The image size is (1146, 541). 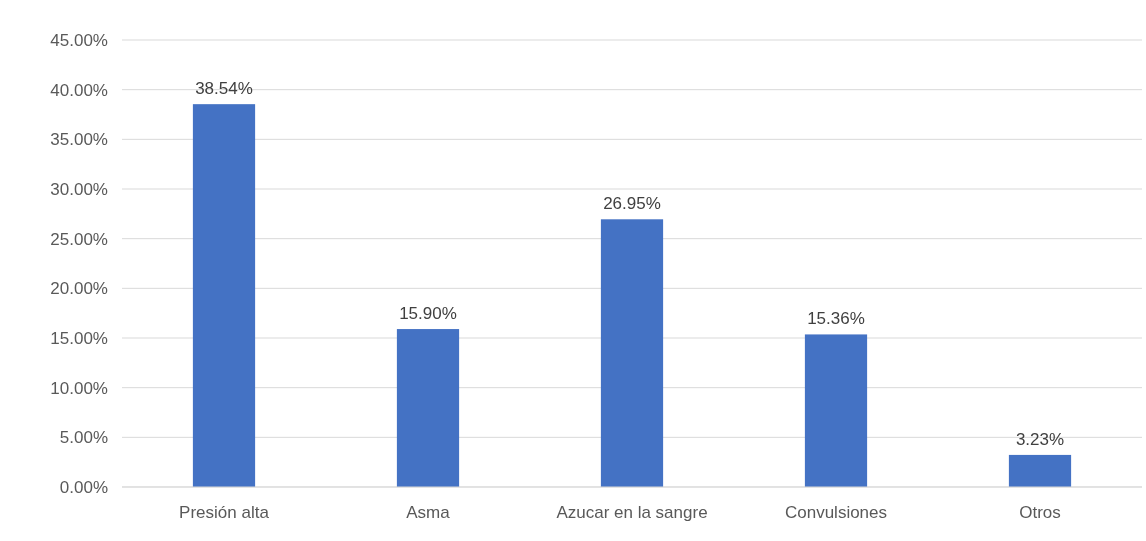 What do you see at coordinates (79, 239) in the screenshot?
I see `y-tick-label: 25.00%` at bounding box center [79, 239].